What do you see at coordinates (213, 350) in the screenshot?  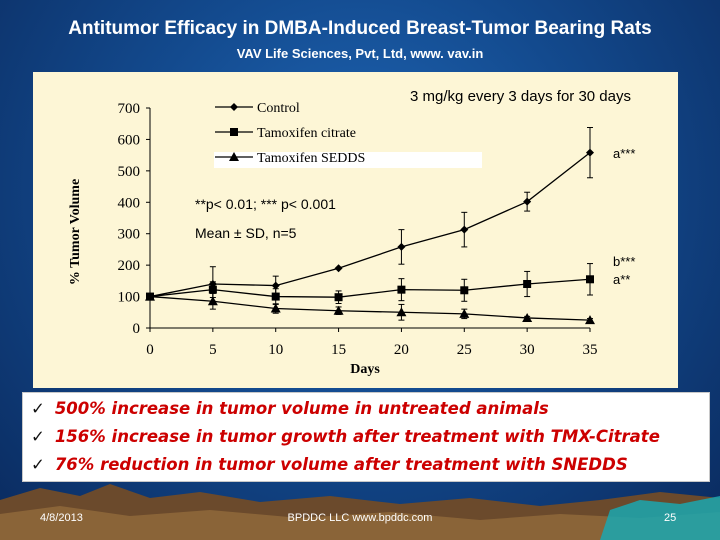 I see `x-tick-label: 5` at bounding box center [213, 350].